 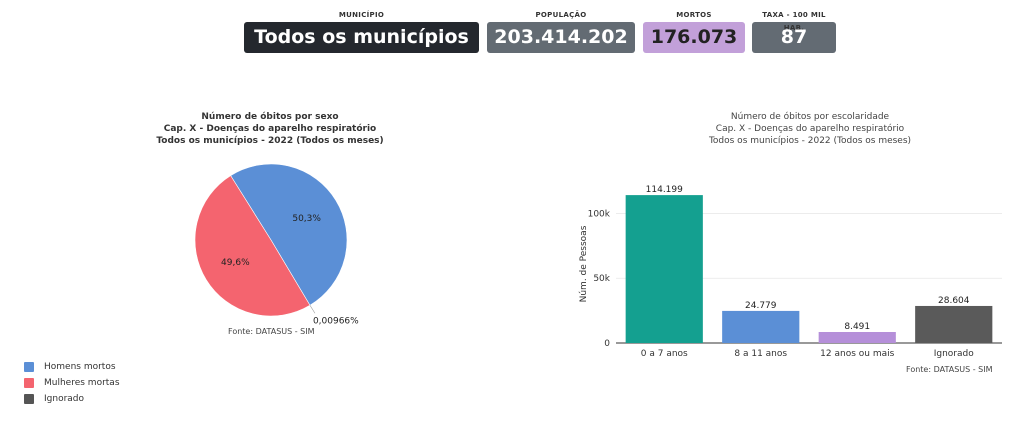 I want to click on legend-label-mulheres: Mulheres mortas, so click(x=82, y=383).